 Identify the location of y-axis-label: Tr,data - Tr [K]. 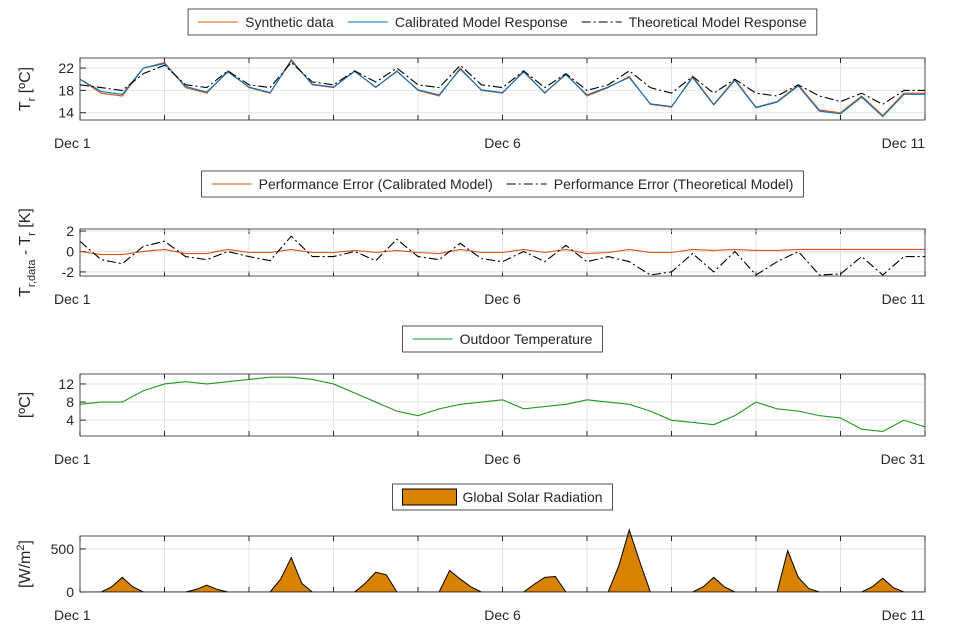
(27, 252).